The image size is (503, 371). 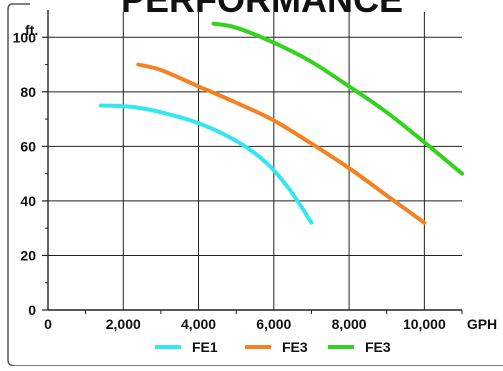 I want to click on title-backdrop, so click(x=260, y=6).